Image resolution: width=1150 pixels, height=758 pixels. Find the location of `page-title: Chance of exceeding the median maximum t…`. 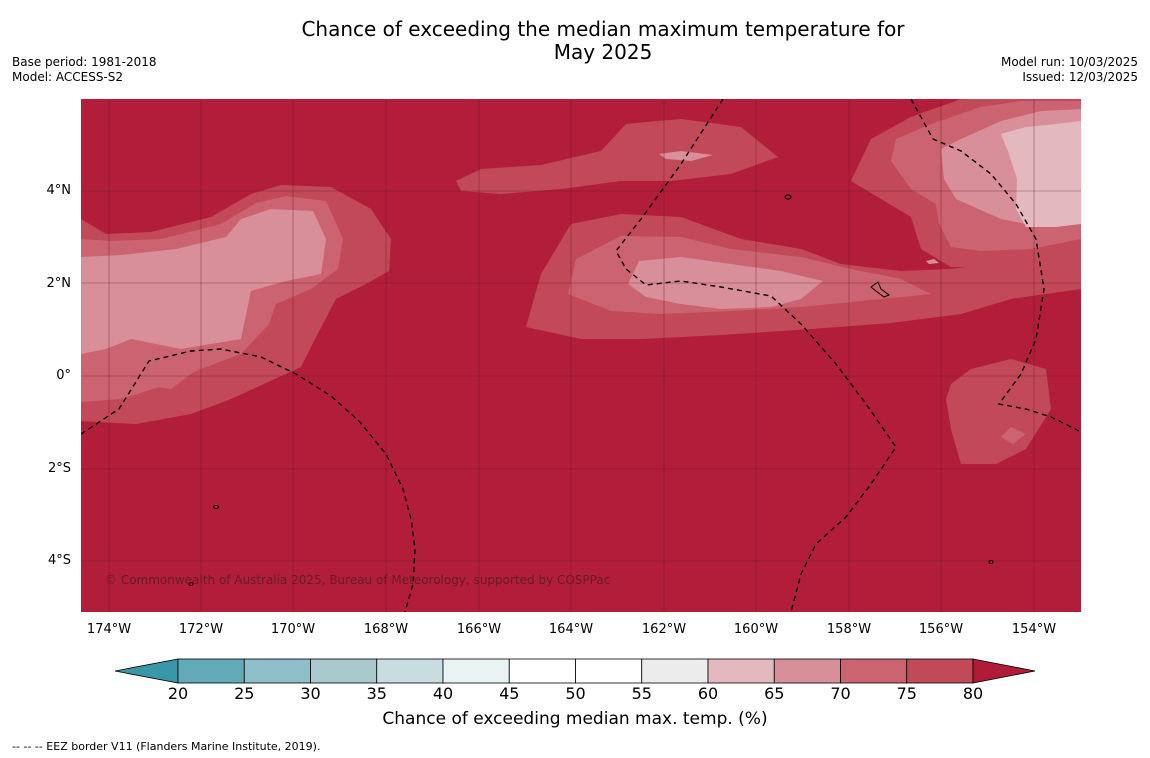

page-title: Chance of exceeding the median maximum t… is located at coordinates (575, 41).